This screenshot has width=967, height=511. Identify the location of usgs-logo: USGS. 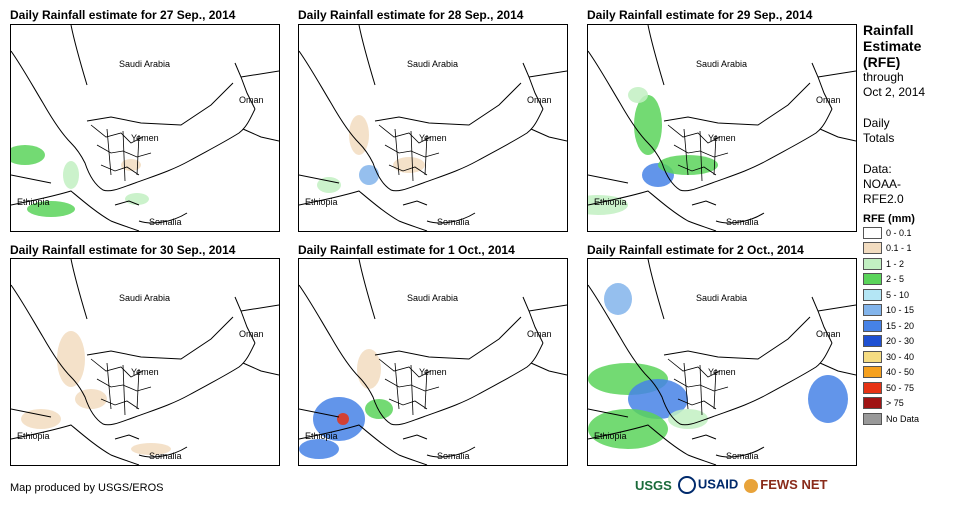
(653, 485).